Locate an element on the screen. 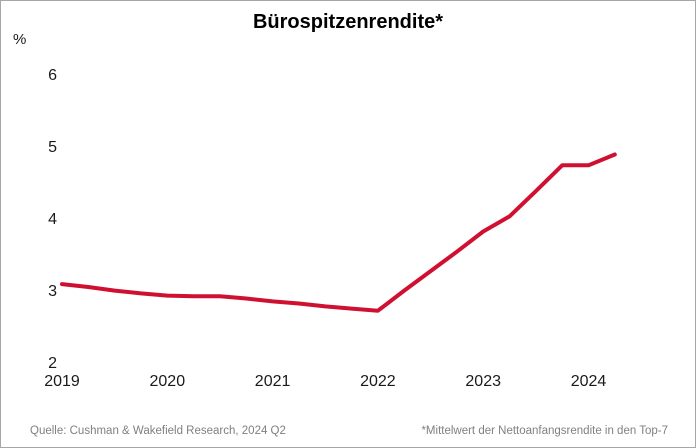 The height and width of the screenshot is (448, 696). x-tick-label: 2021 is located at coordinates (272, 381).